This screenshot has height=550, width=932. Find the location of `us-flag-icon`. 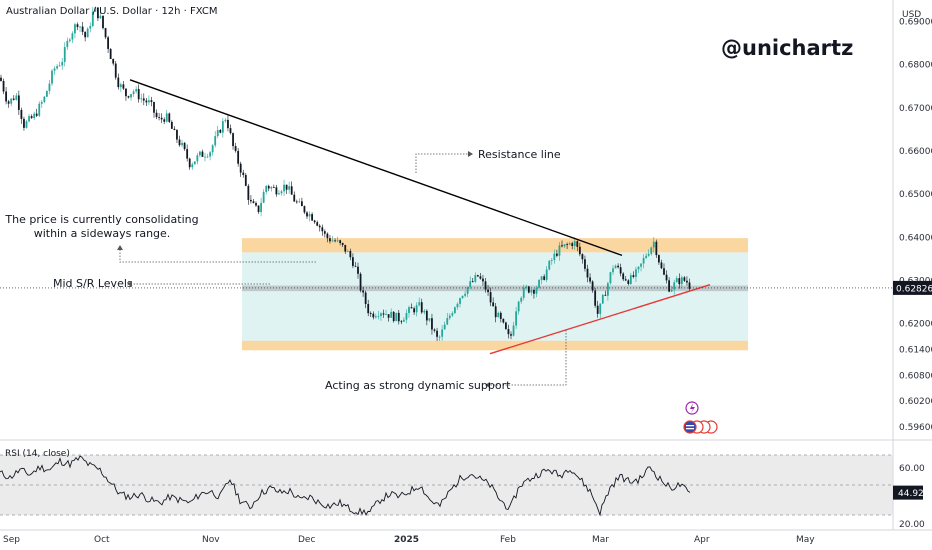

us-flag-icon is located at coordinates (690, 427).